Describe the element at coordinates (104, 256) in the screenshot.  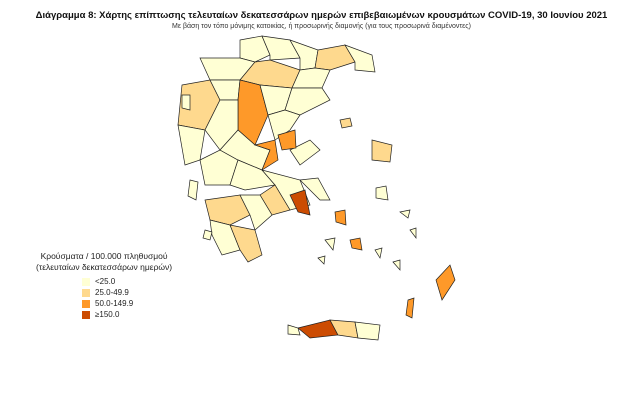
I see `legend-title-1: Κρούσματα / 100.000 πληθυσμού` at that location.